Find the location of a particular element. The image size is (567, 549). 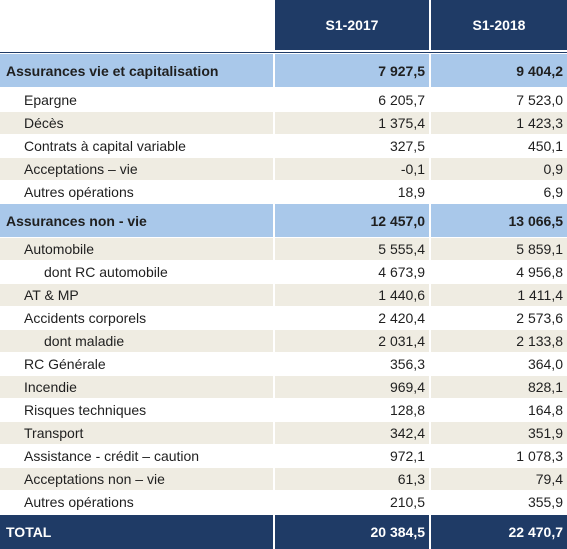

row-label: AT & MP is located at coordinates (136, 295).